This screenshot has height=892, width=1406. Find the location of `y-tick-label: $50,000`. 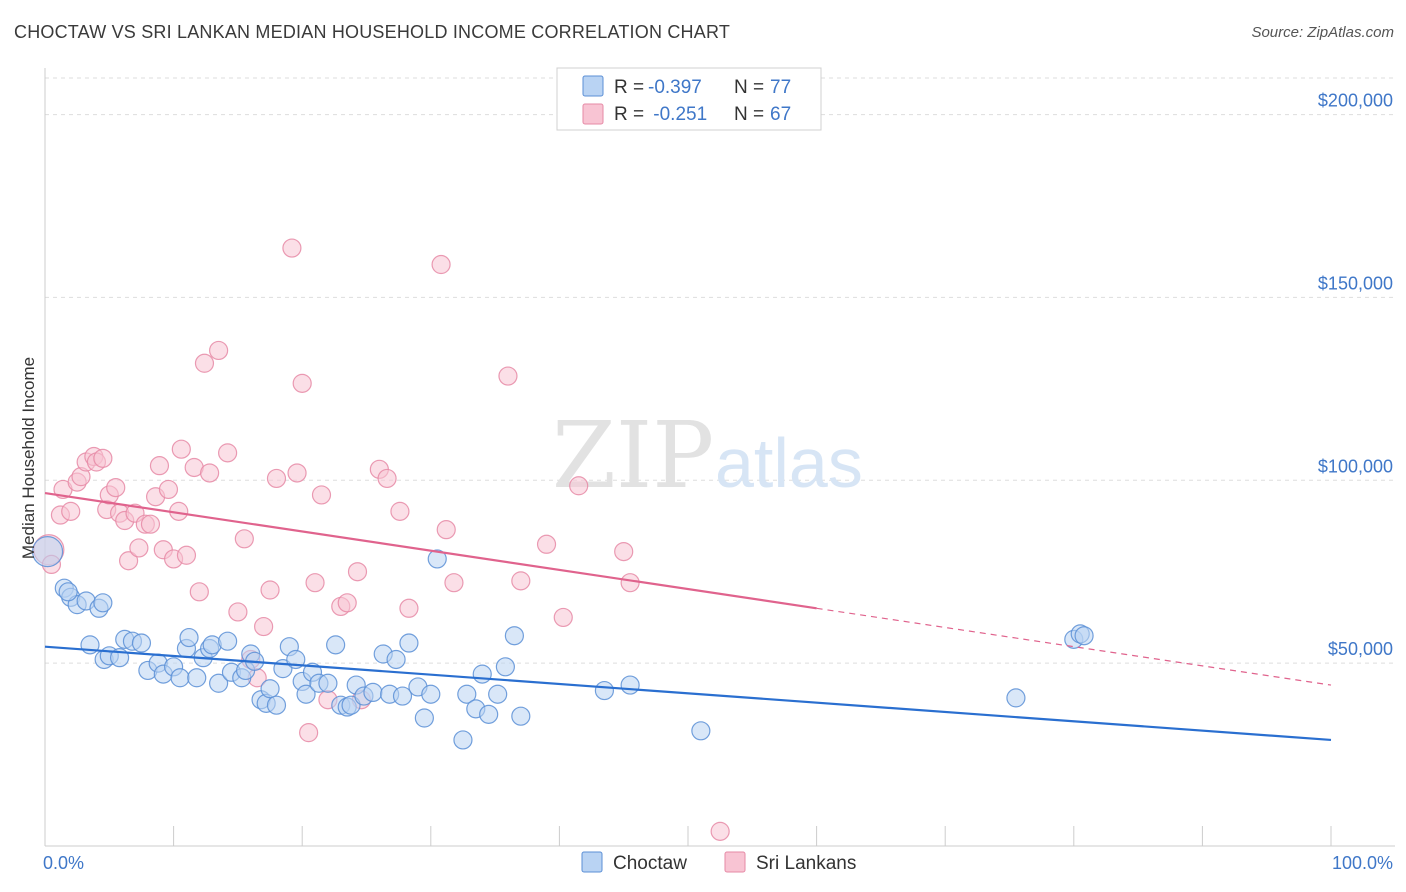

y-tick-label: $50,000 is located at coordinates (1360, 649).